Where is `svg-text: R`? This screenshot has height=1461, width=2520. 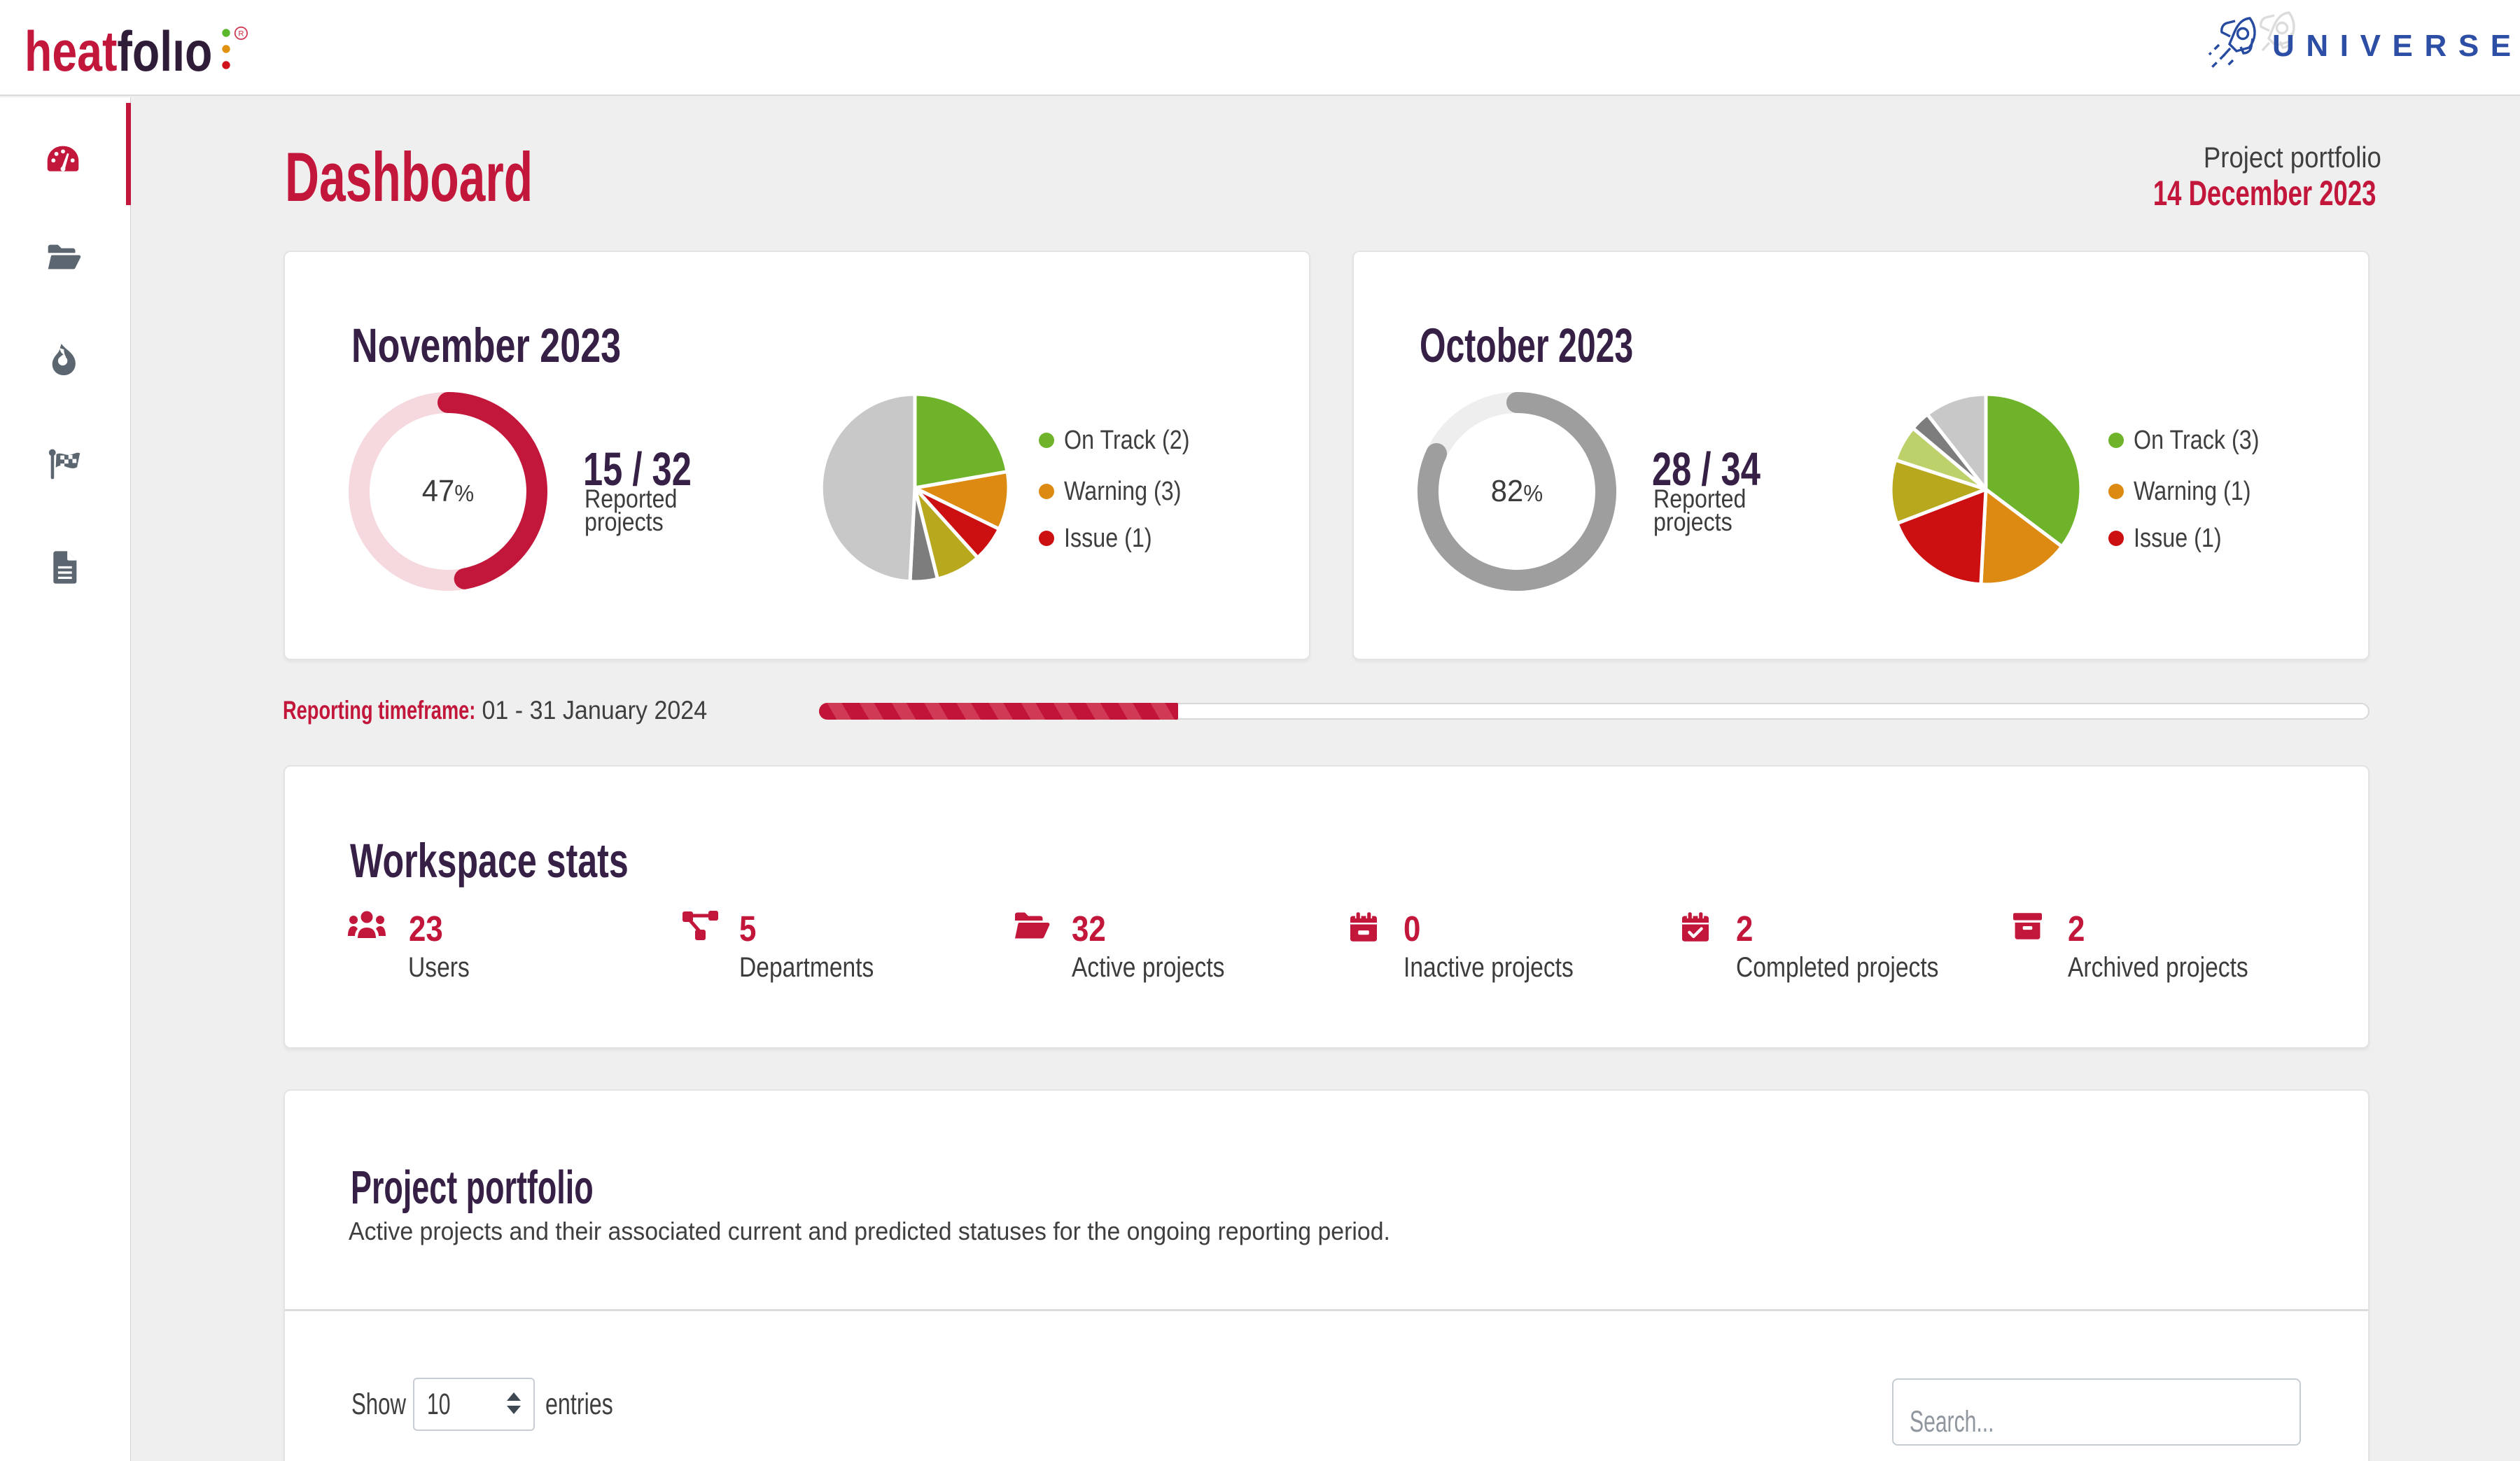
svg-text: R is located at coordinates (241, 34).